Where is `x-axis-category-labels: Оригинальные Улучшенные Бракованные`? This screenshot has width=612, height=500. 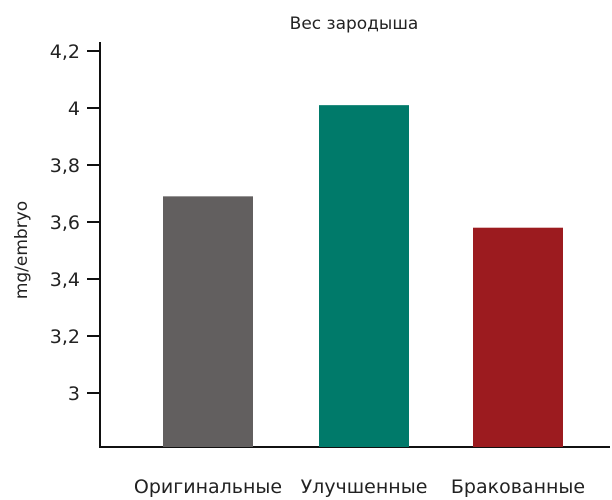 x-axis-category-labels: Оригинальные Улучшенные Бракованные is located at coordinates (359, 487).